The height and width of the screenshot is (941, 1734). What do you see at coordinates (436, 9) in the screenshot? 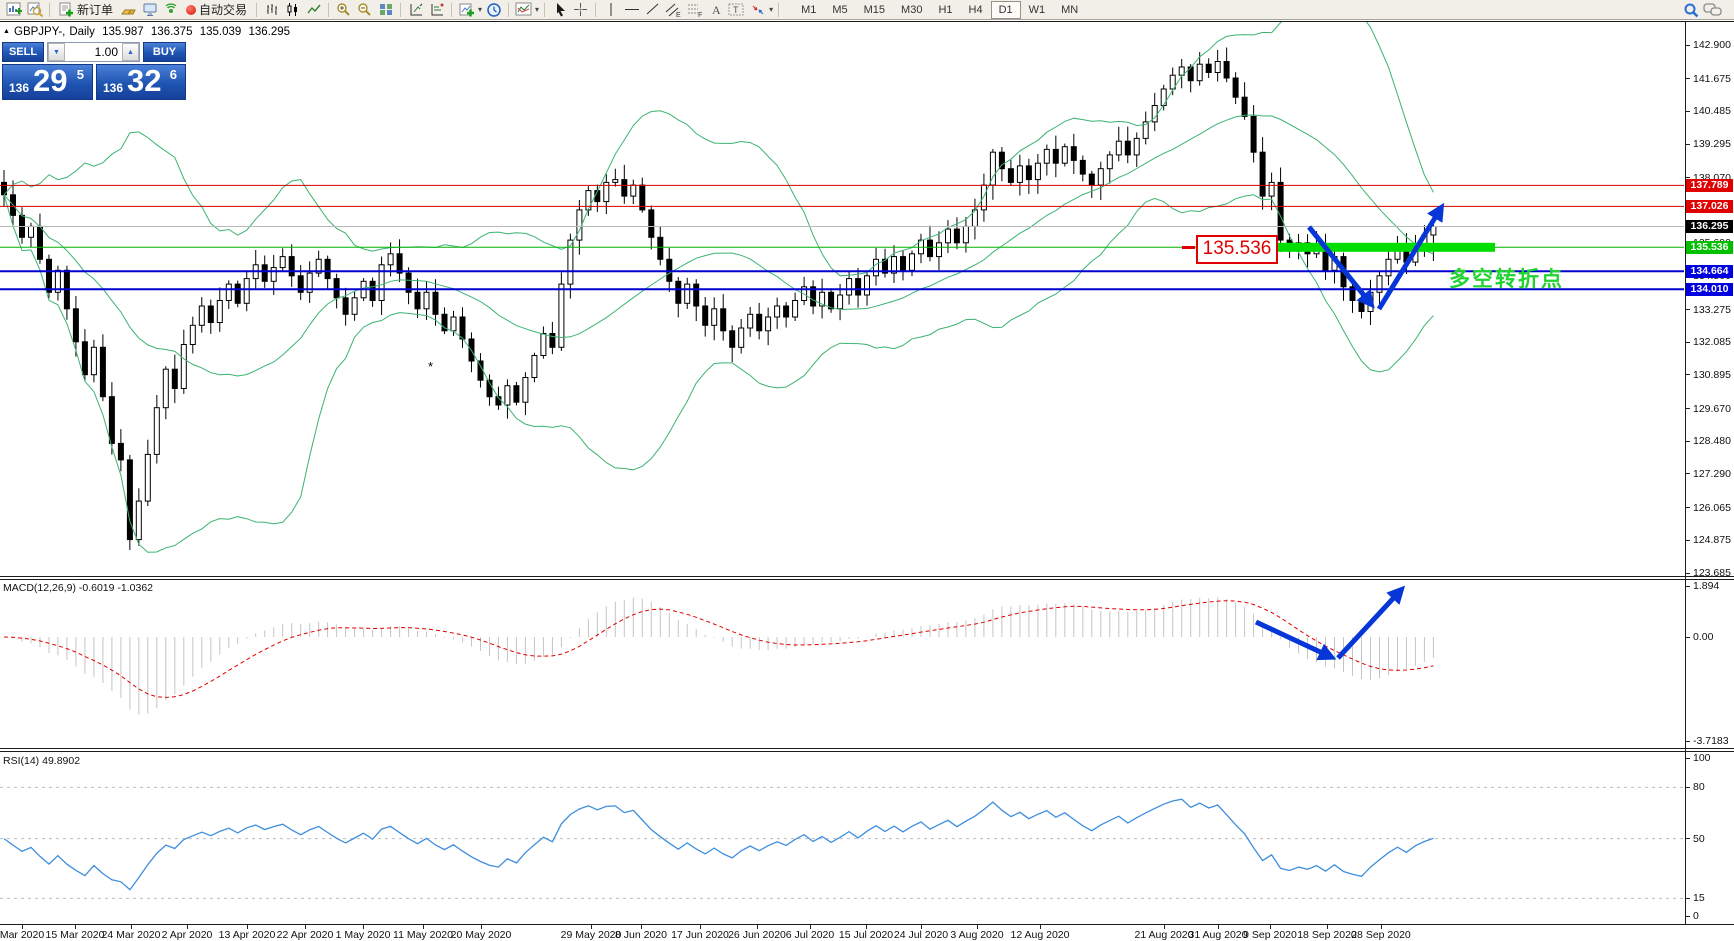
I see `arrange-horizontal-icon` at bounding box center [436, 9].